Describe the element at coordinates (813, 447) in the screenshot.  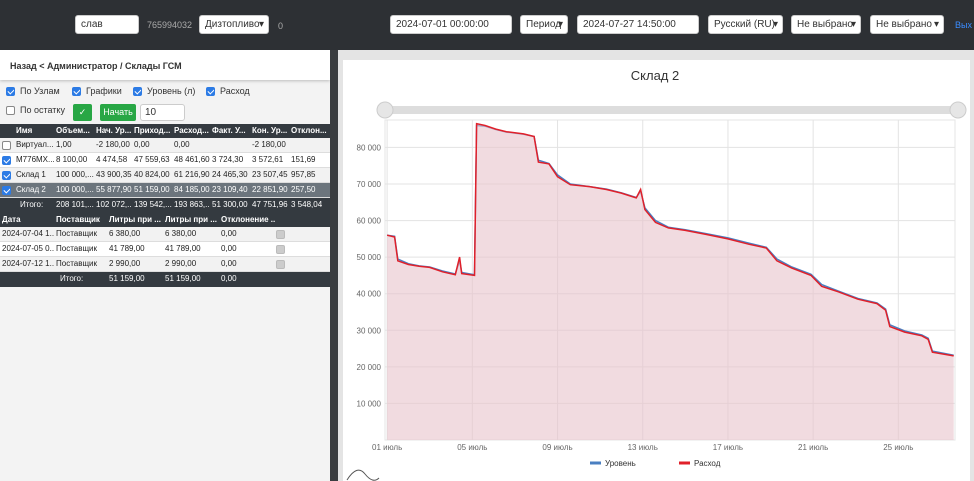
I see `x-tick-label: 21 июль` at that location.